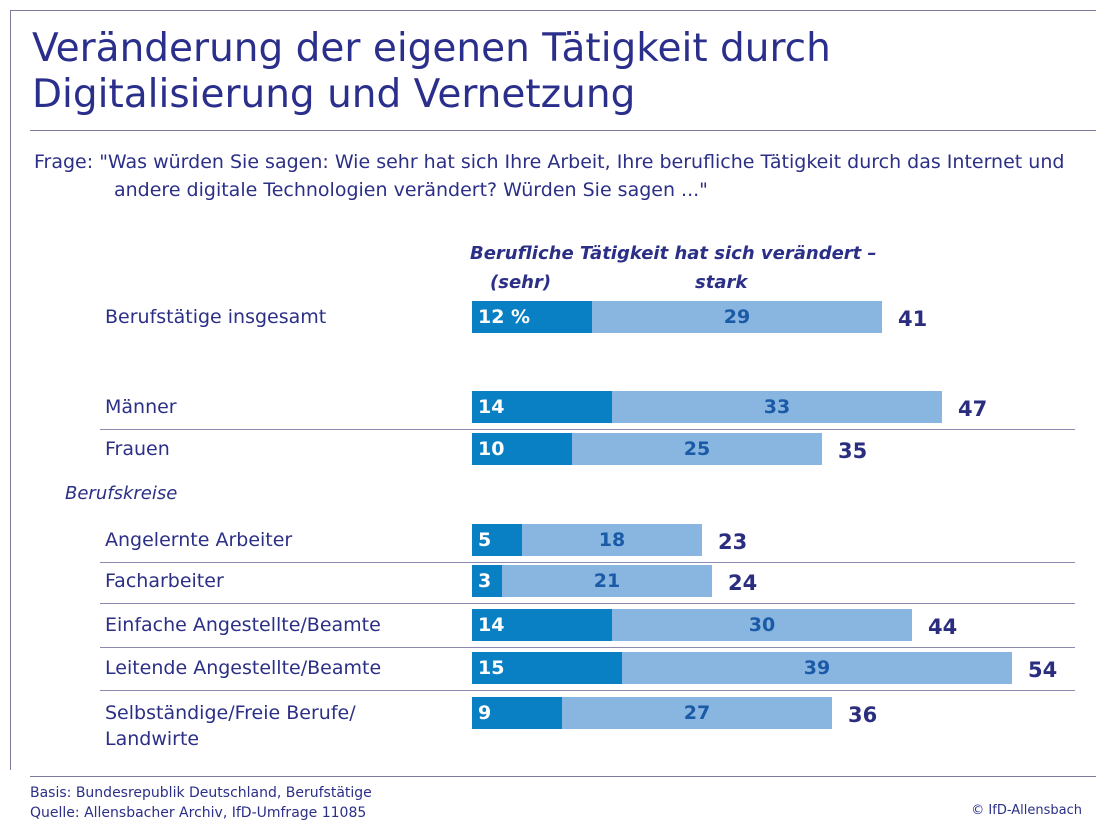  What do you see at coordinates (164, 581) in the screenshot?
I see `category-label: Facharbeiter` at bounding box center [164, 581].